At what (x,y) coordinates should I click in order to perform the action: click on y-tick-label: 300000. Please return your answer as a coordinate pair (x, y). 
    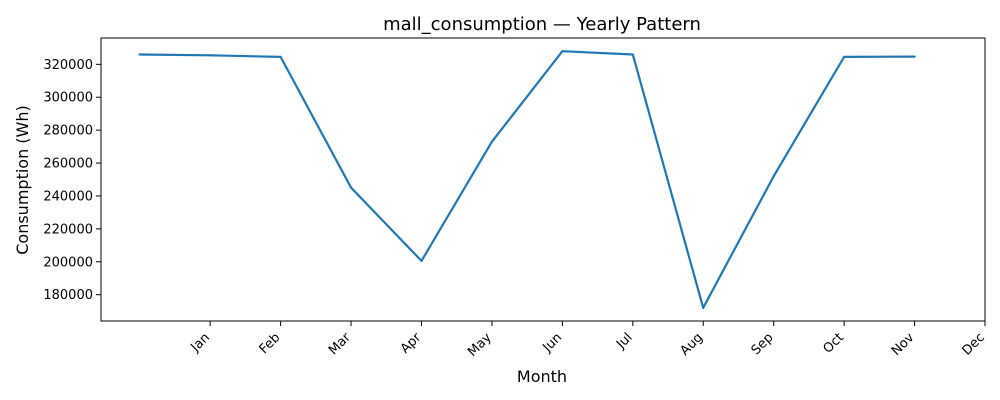
    Looking at the image, I should click on (68, 98).